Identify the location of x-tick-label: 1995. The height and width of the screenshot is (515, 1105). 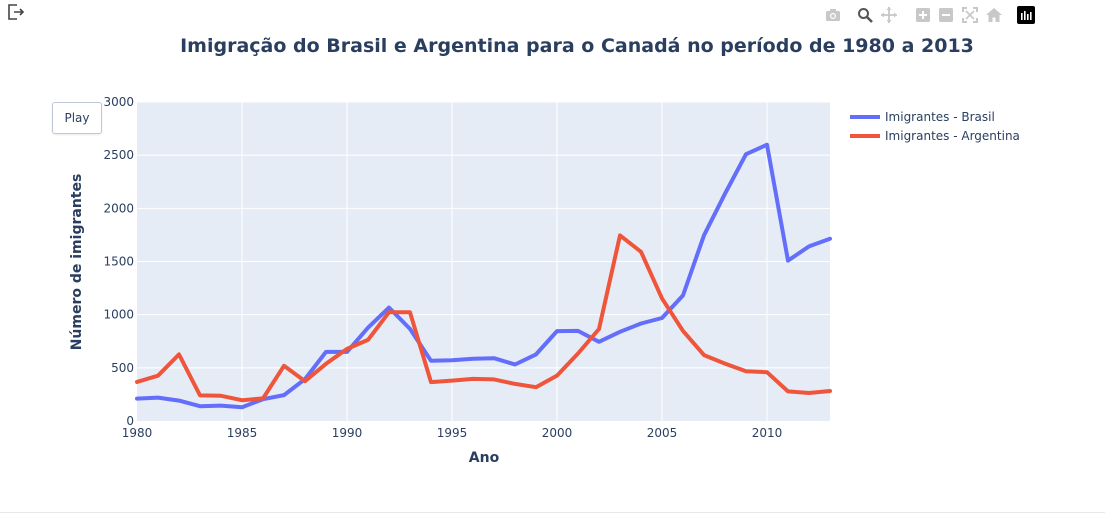
(452, 433).